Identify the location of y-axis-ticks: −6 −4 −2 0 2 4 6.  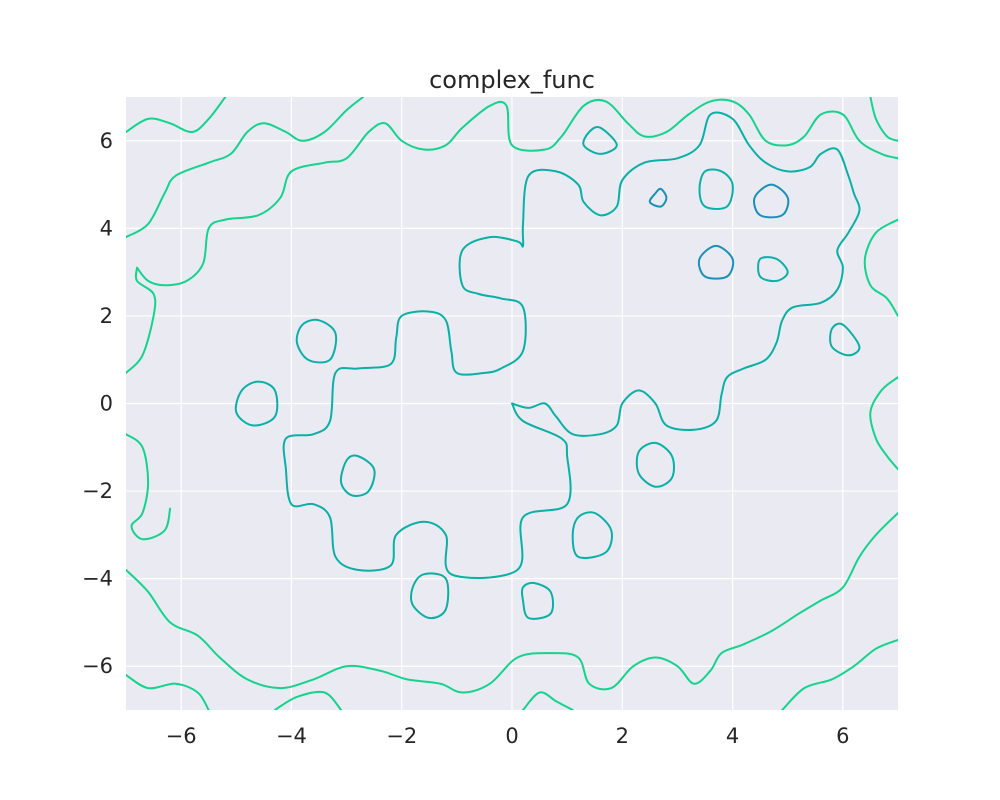
(97, 403).